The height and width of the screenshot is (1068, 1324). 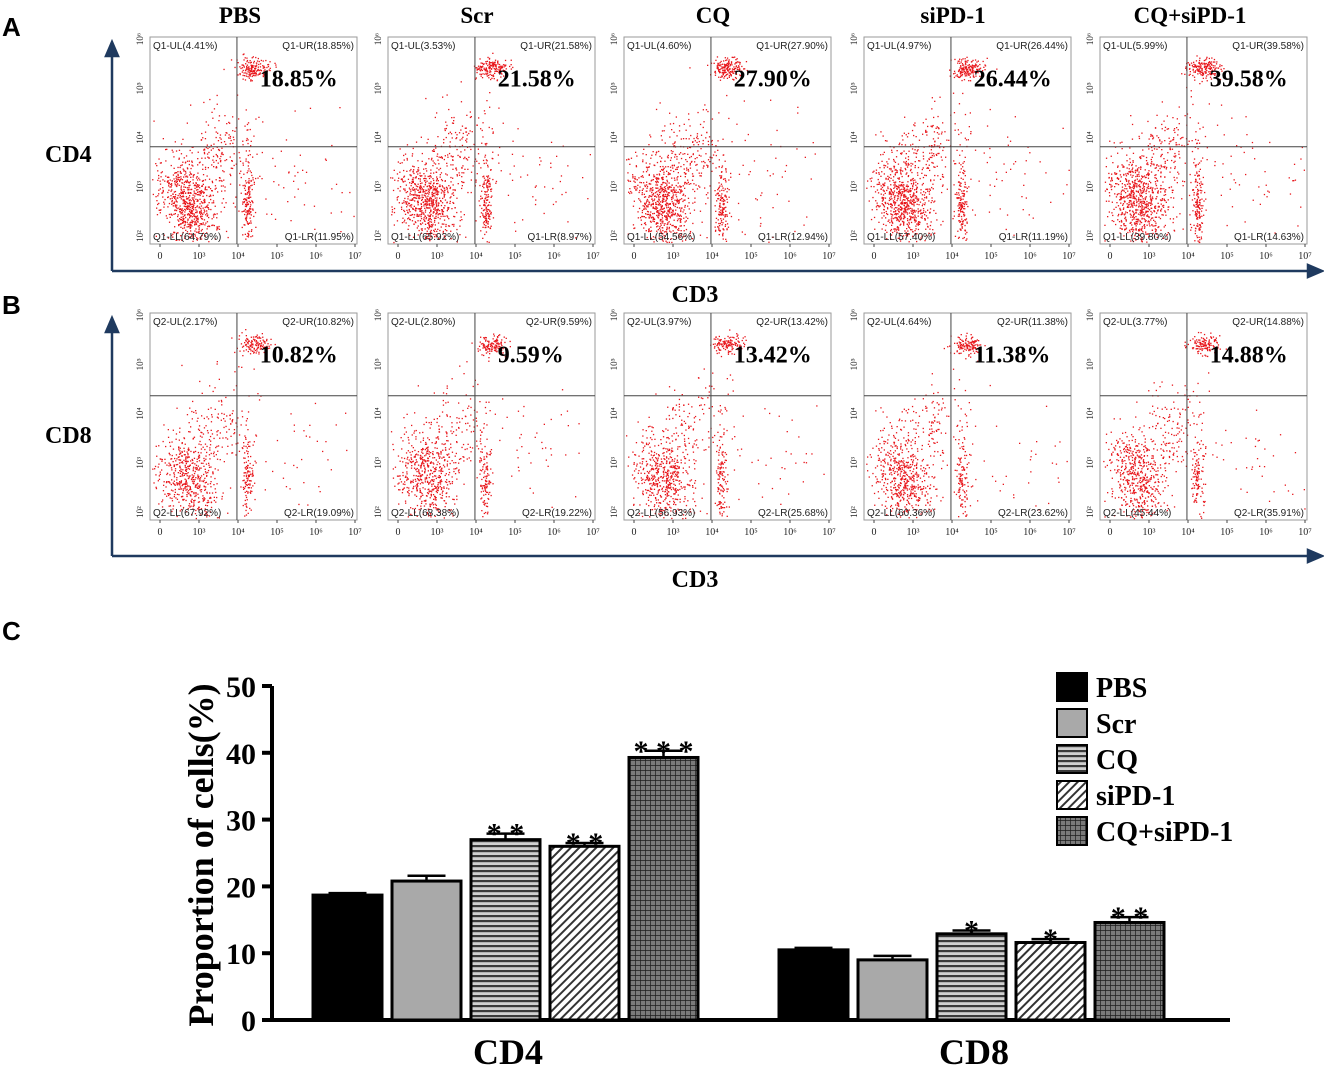 What do you see at coordinates (476, 15) in the screenshot?
I see `column-title-scr: Scr` at bounding box center [476, 15].